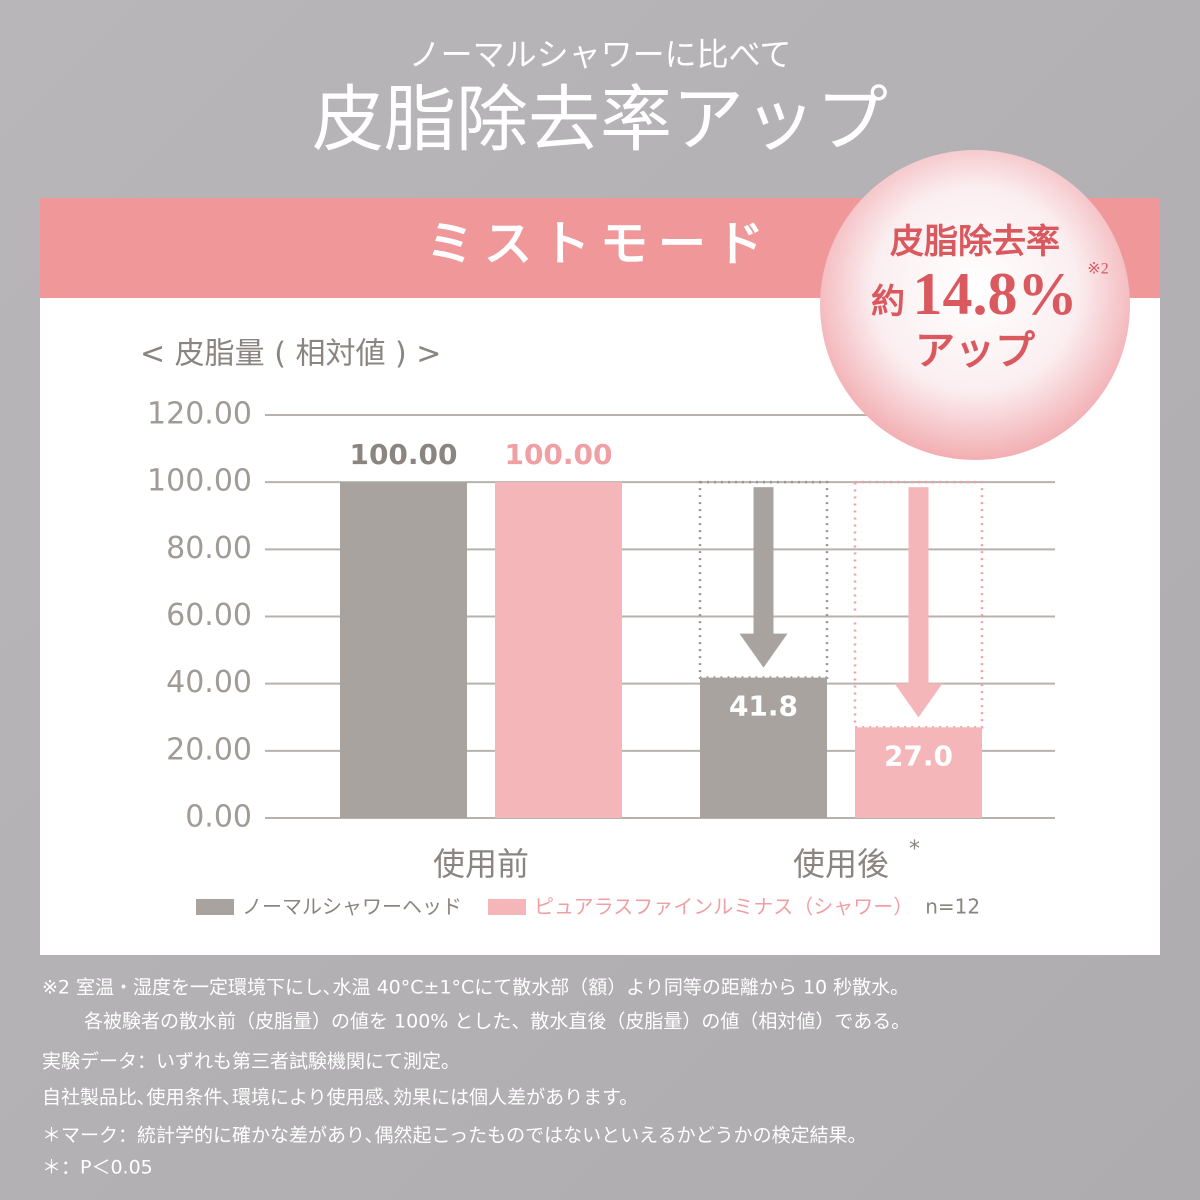 This screenshot has height=1200, width=1200. I want to click on x-tick-label: 使用後, so click(841, 864).